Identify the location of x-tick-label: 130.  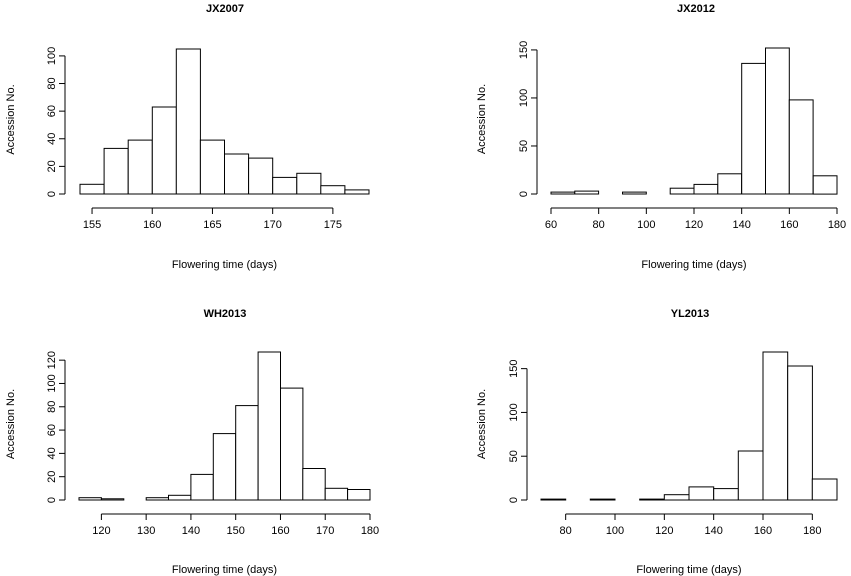
(146, 531).